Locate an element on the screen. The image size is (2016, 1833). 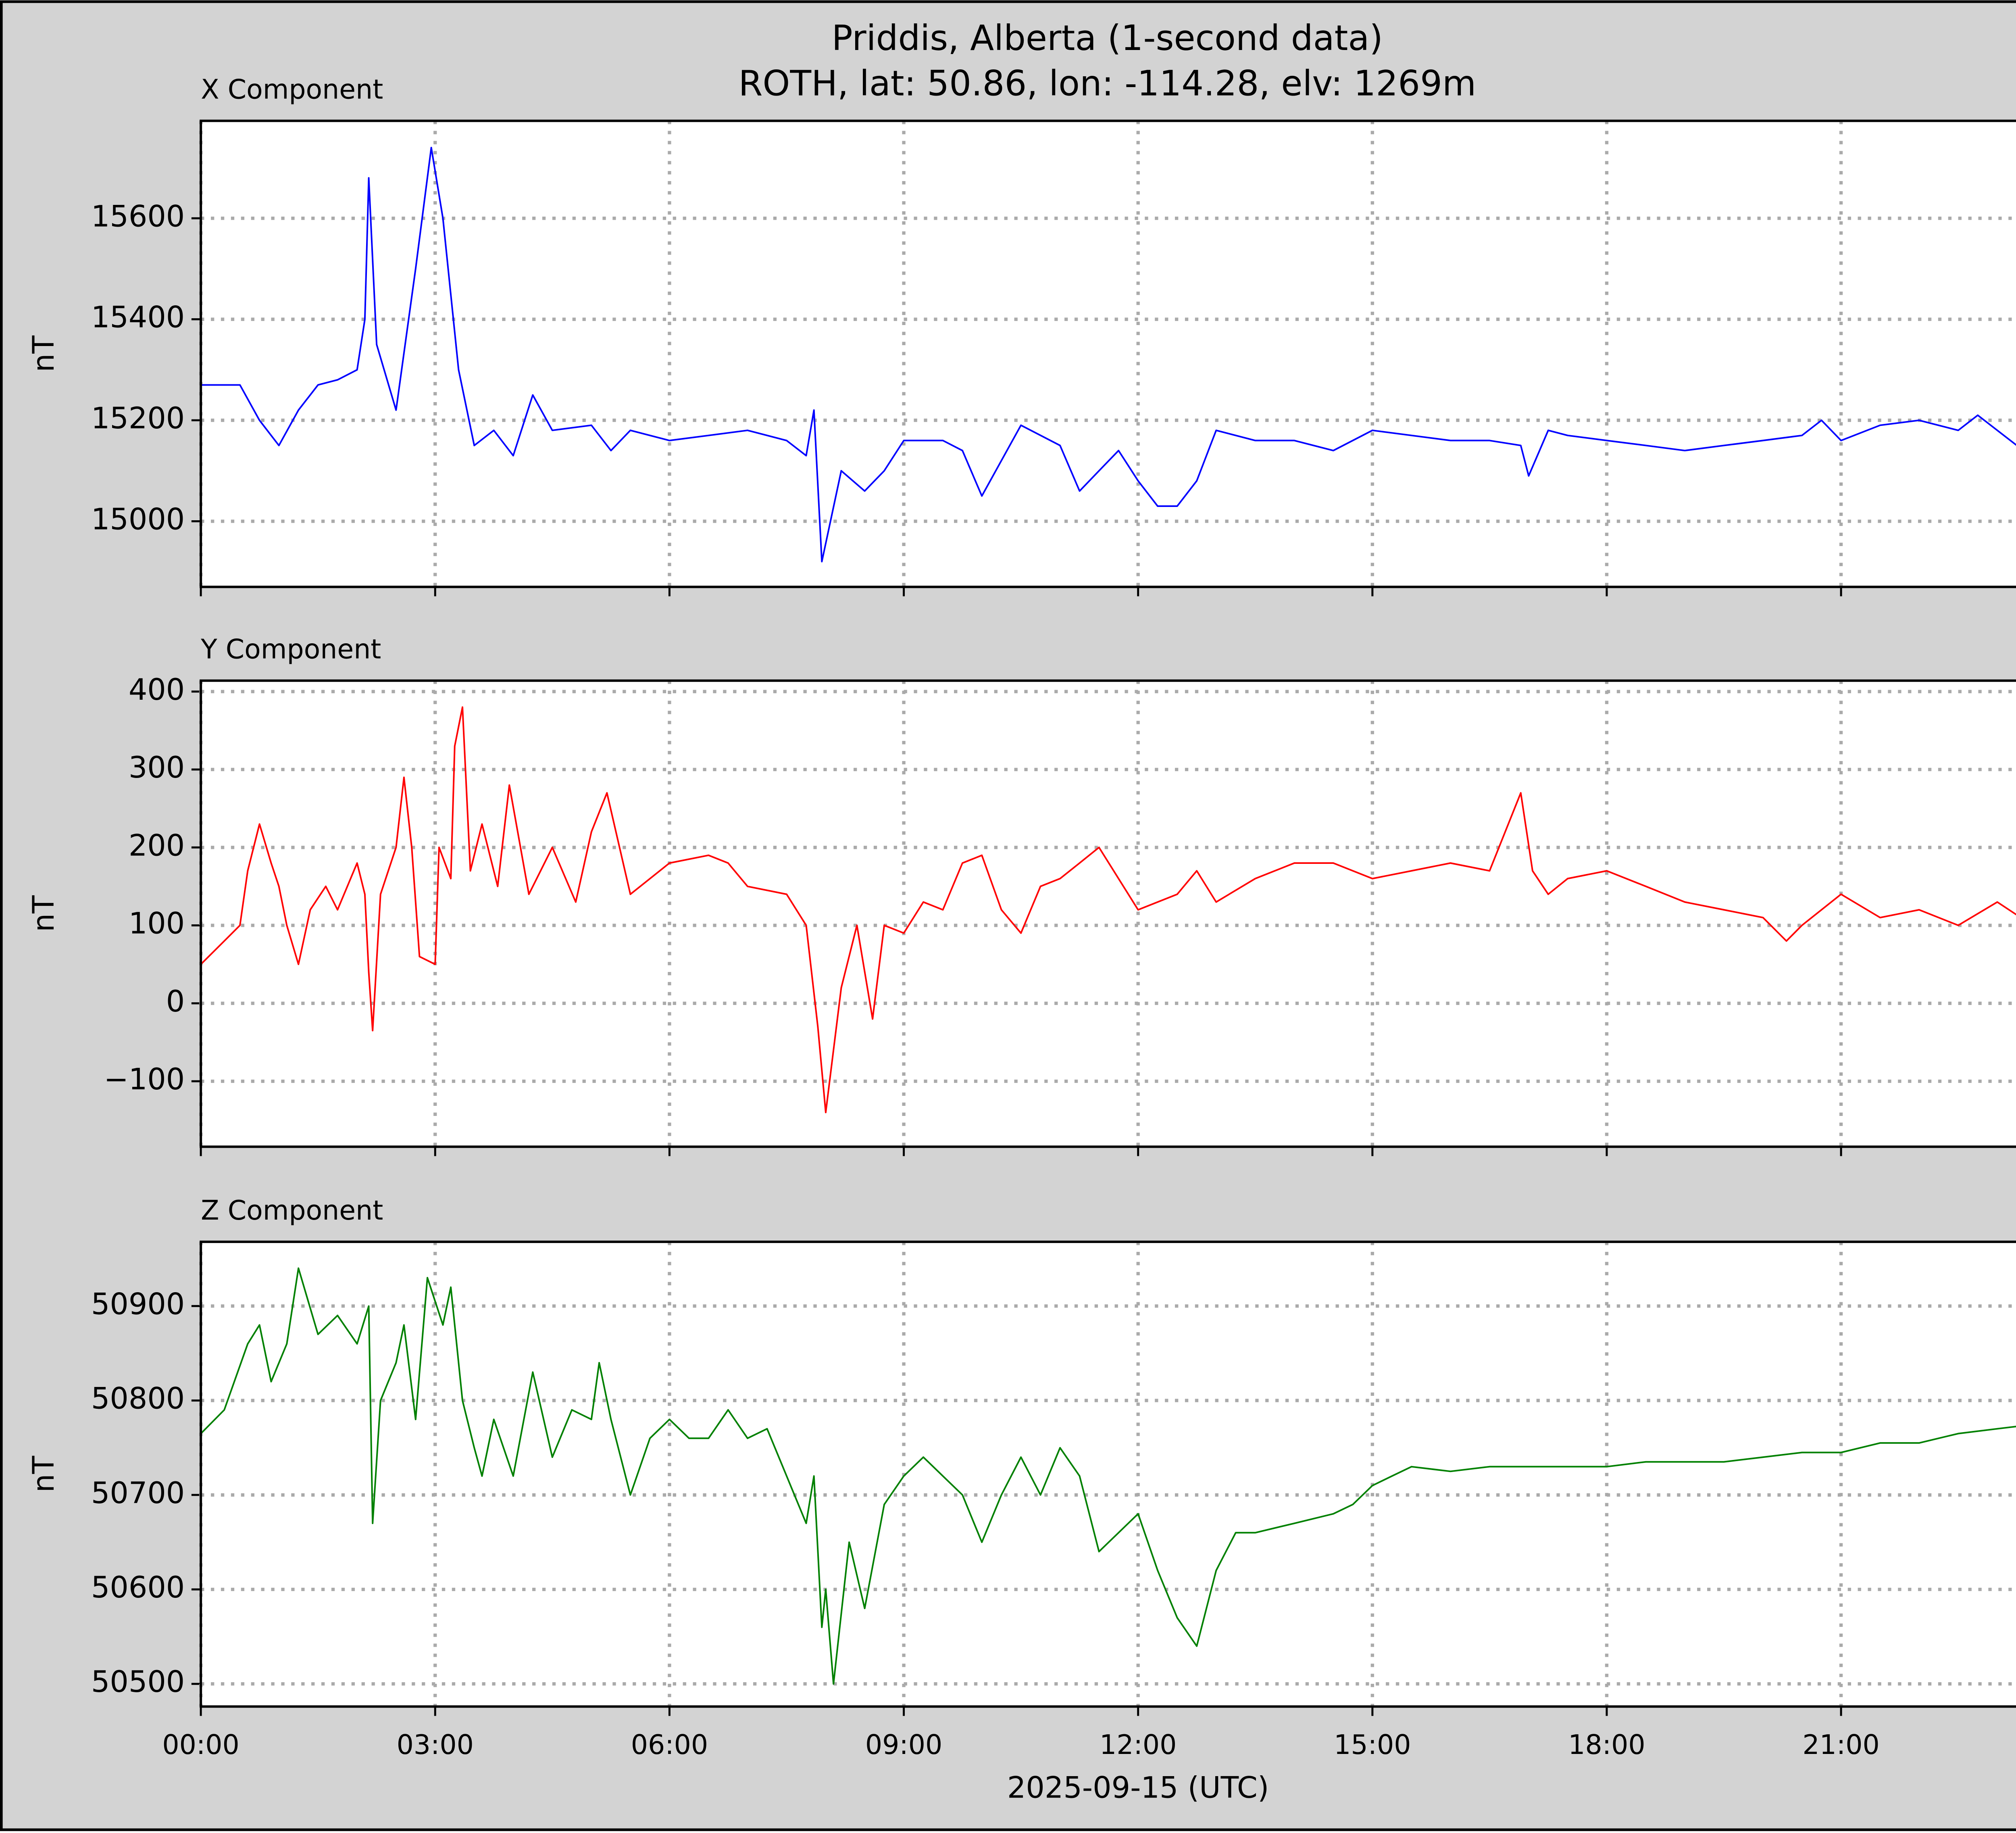
x-tick-label: 00:00 is located at coordinates (200, 1745).